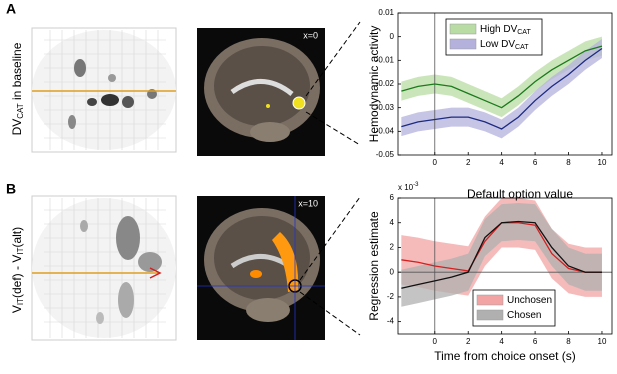 The image size is (617, 374). I want to click on y-tick-label: 6, so click(392, 197).